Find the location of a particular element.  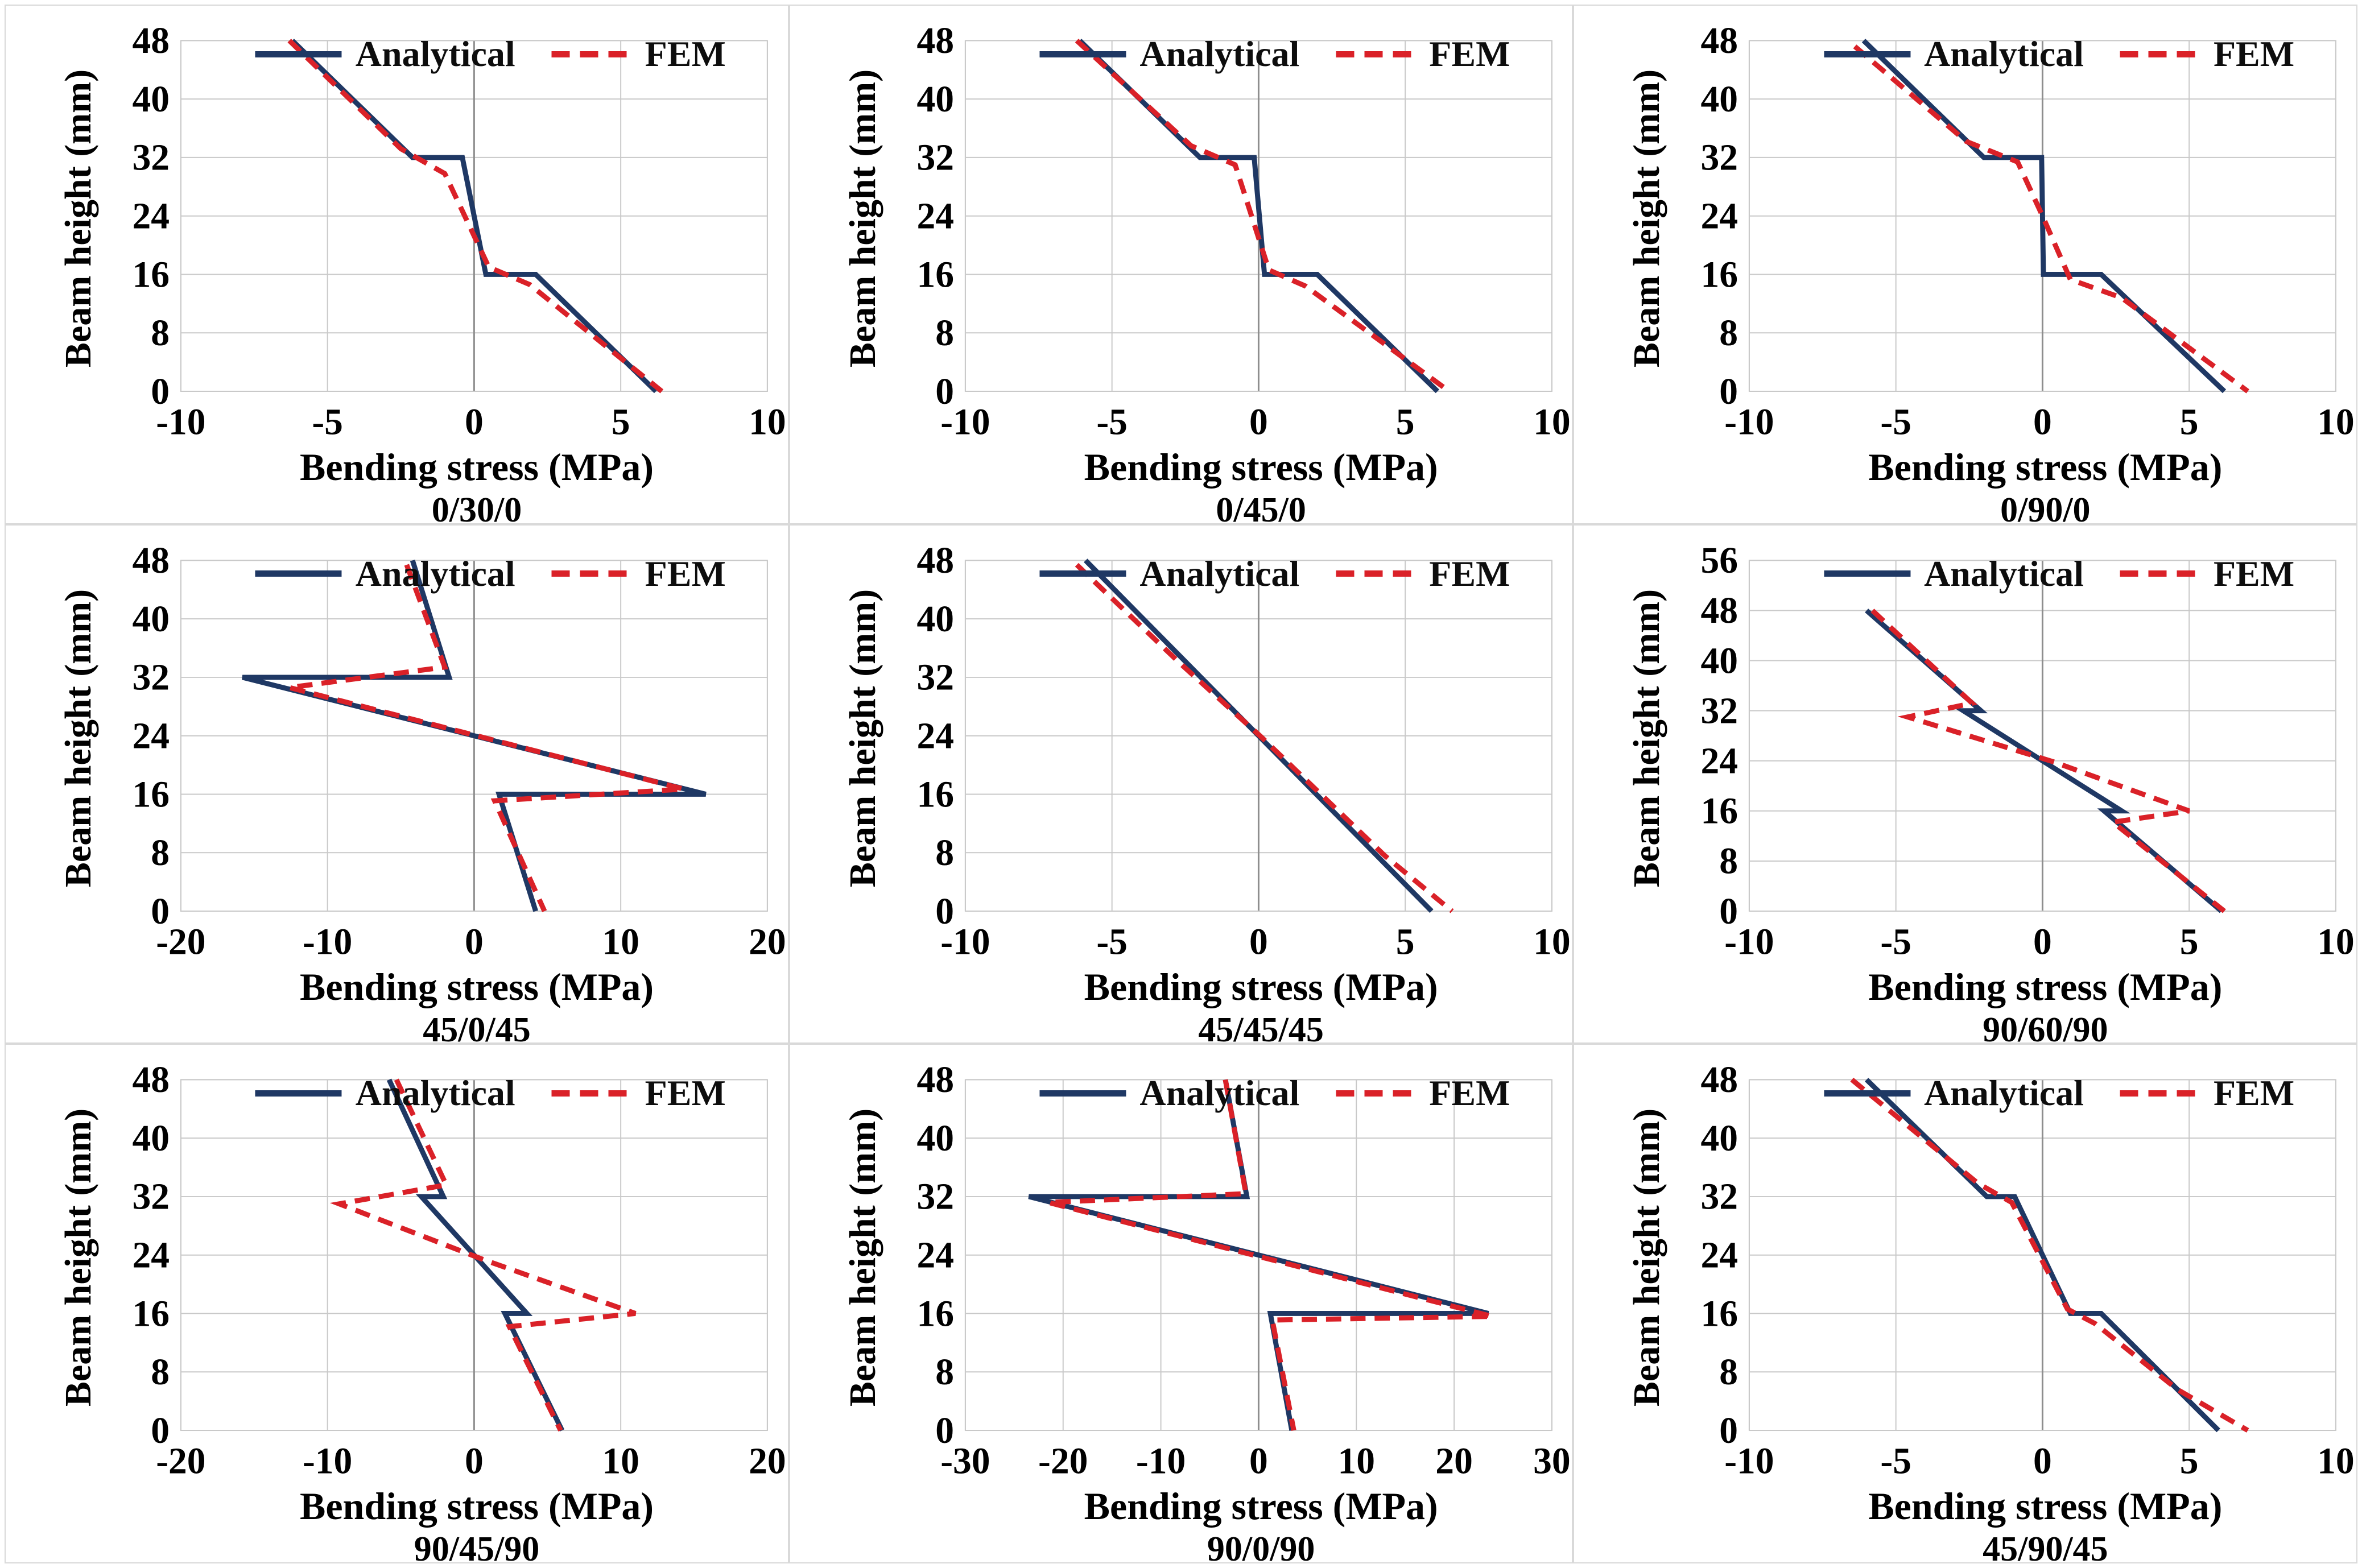

legend-item-analytical: Analytical is located at coordinates (1954, 54).